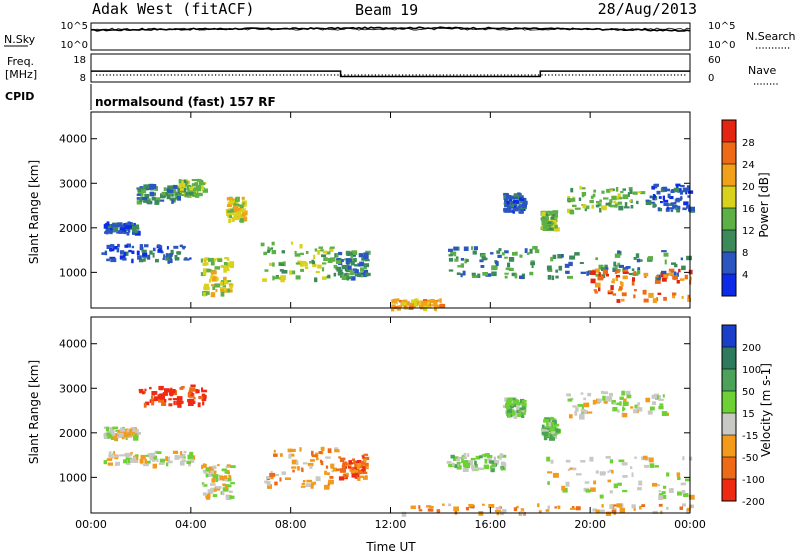 This screenshot has width=800, height=554. Describe the element at coordinates (762, 70) in the screenshot. I see `nave-label: Nave` at that location.